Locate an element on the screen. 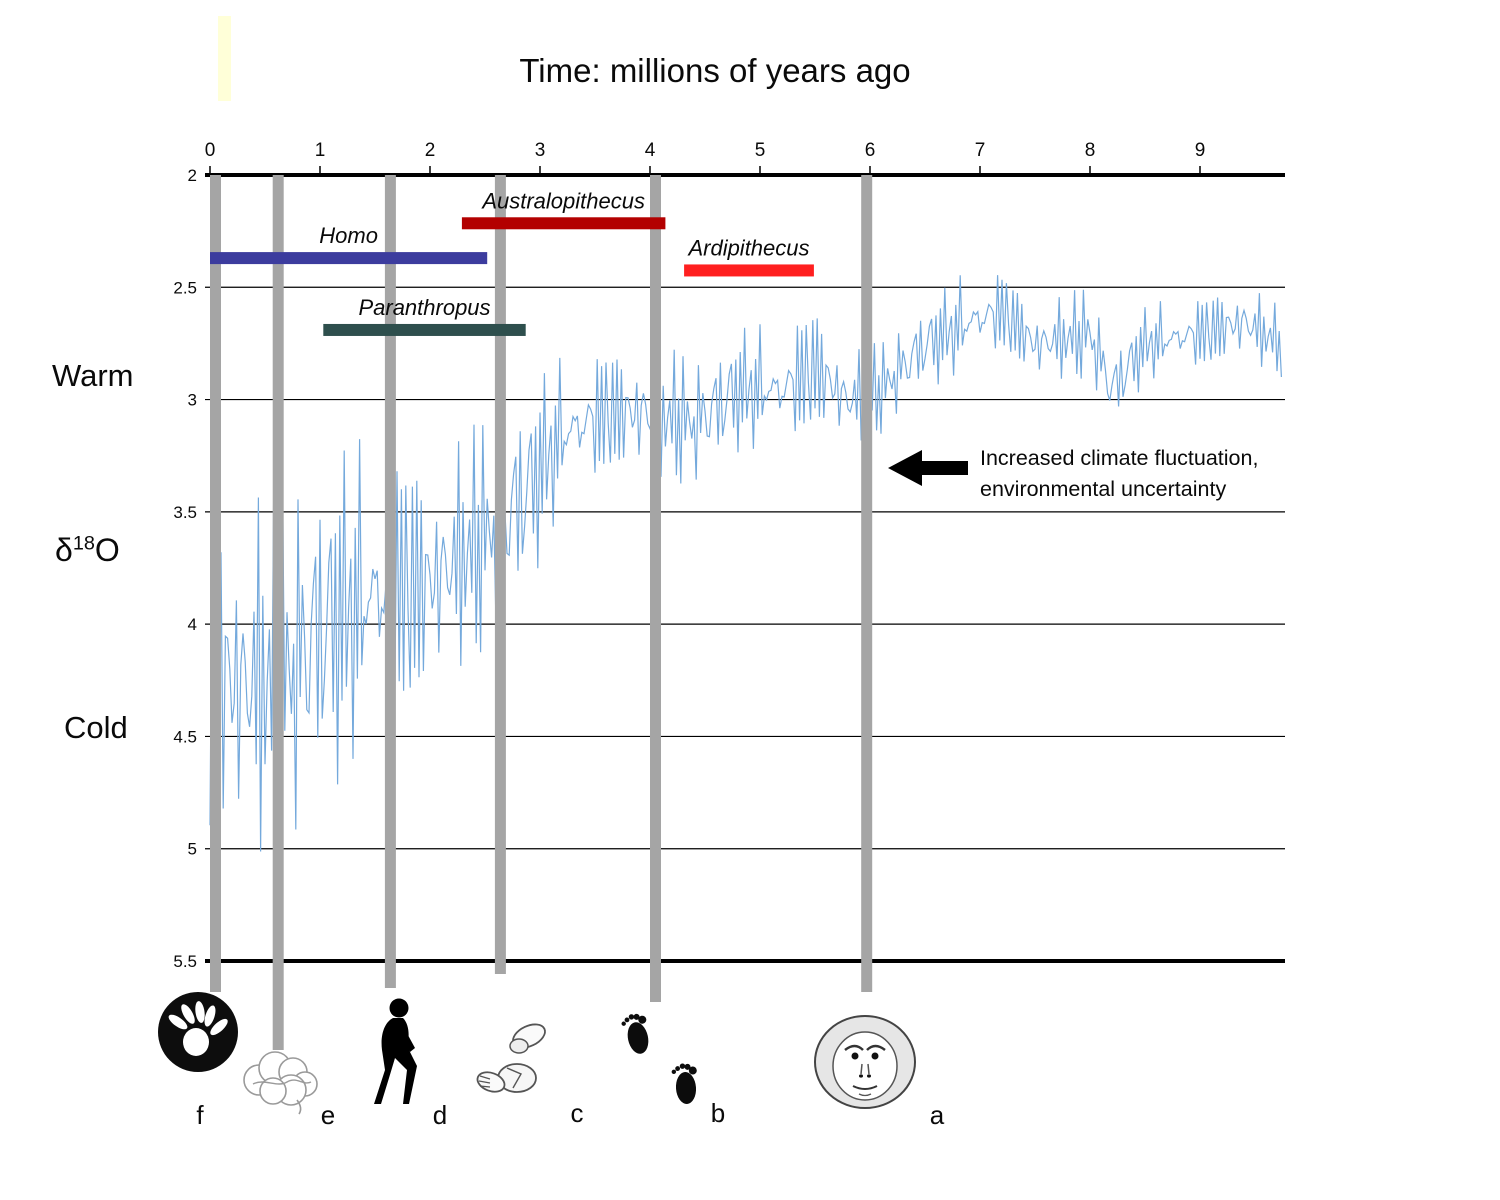  event-letter-b: b is located at coordinates (718, 1113).